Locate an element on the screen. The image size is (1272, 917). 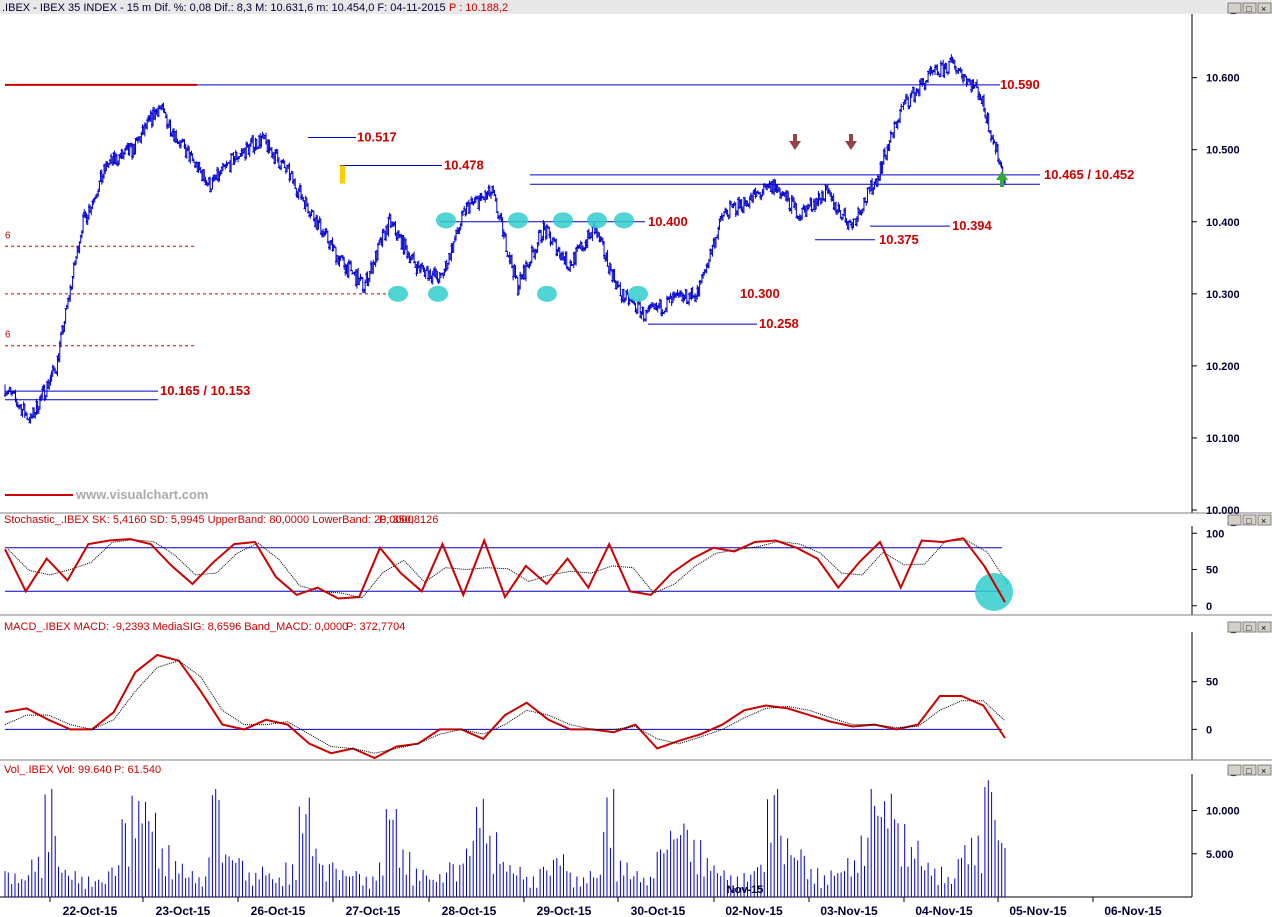
level-10-258: 10.258 is located at coordinates (723, 323).